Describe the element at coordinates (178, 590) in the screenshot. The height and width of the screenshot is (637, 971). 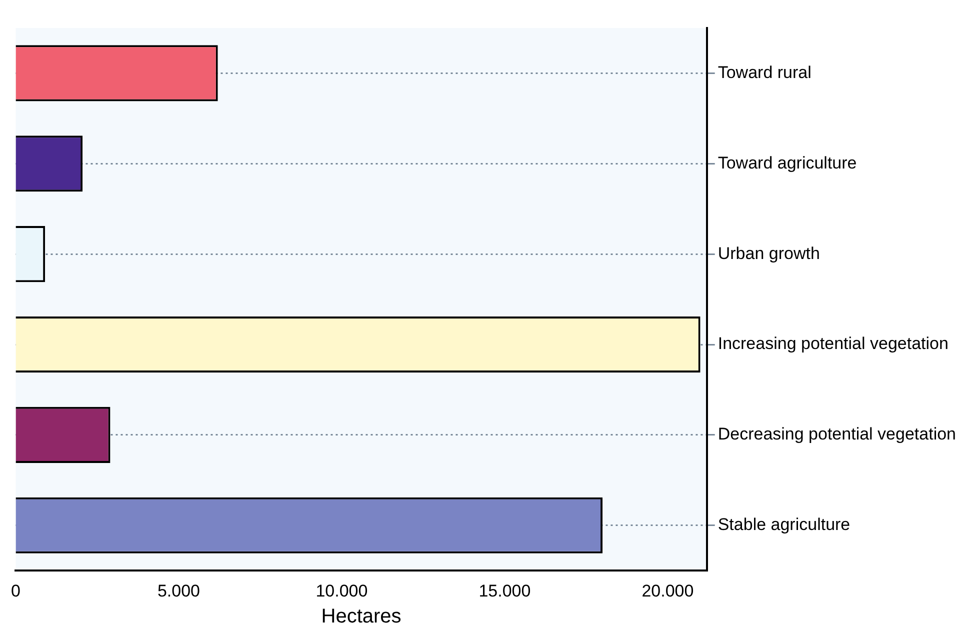
I see `x-tick-label: 5.000` at that location.